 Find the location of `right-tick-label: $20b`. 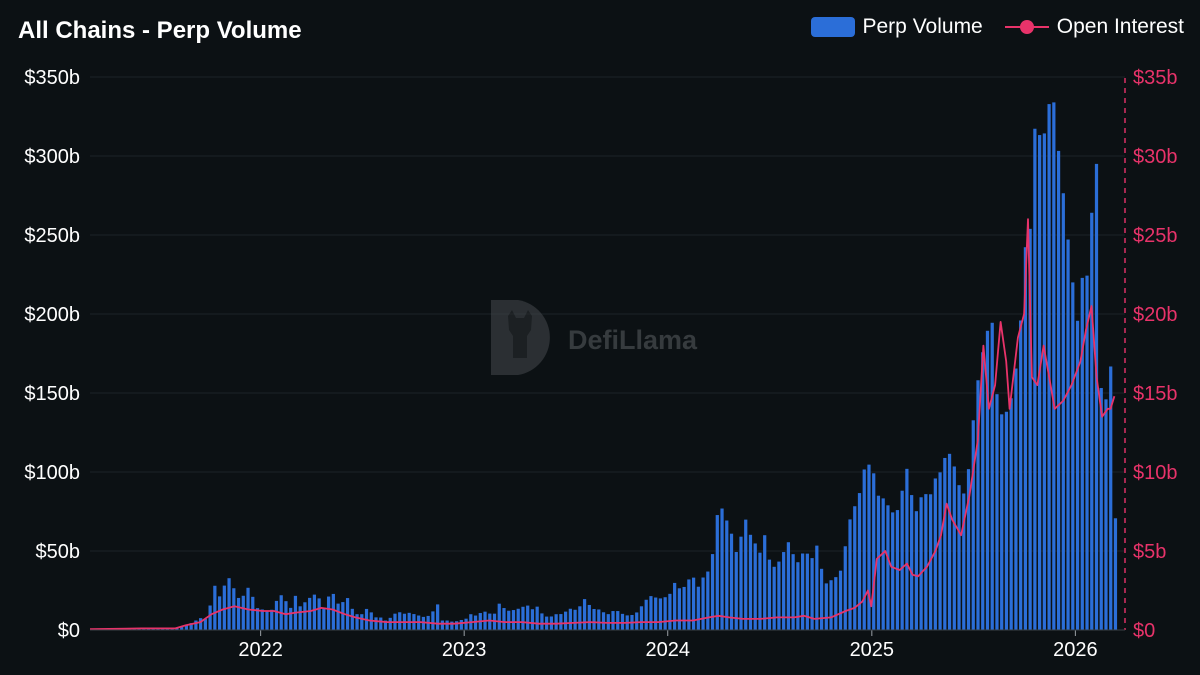

right-tick-label: $20b is located at coordinates (1155, 315).